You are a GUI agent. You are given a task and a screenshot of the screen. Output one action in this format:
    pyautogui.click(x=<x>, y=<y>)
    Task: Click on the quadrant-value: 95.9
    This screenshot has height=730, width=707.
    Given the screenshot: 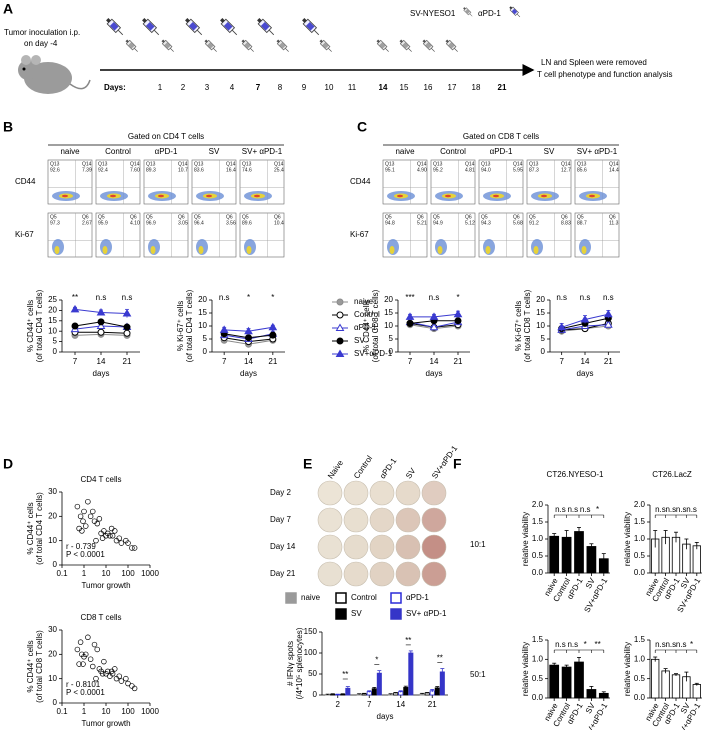 What is the action you would take?
    pyautogui.click(x=103, y=223)
    